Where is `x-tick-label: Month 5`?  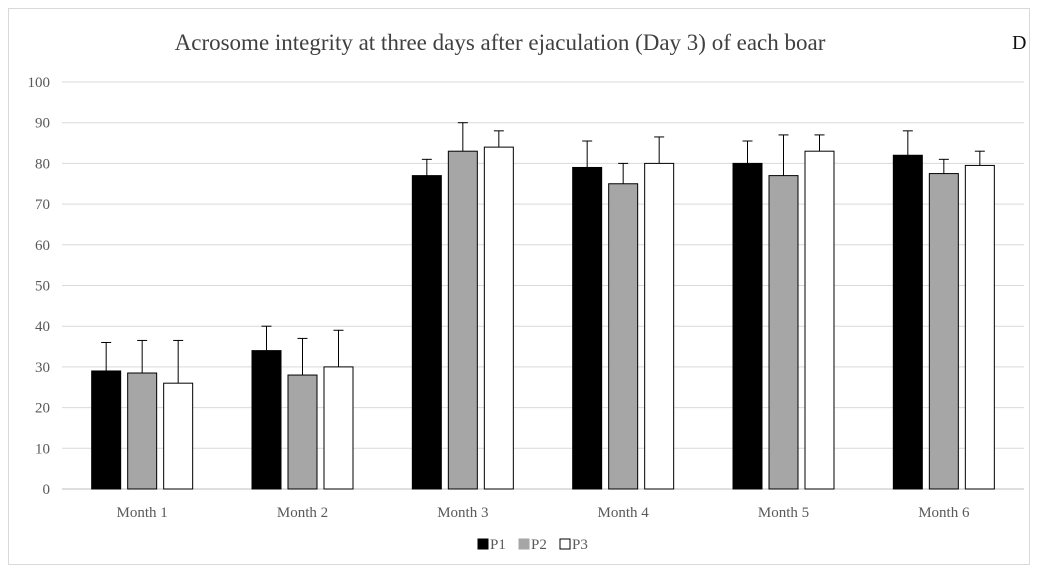 x-tick-label: Month 5 is located at coordinates (783, 513).